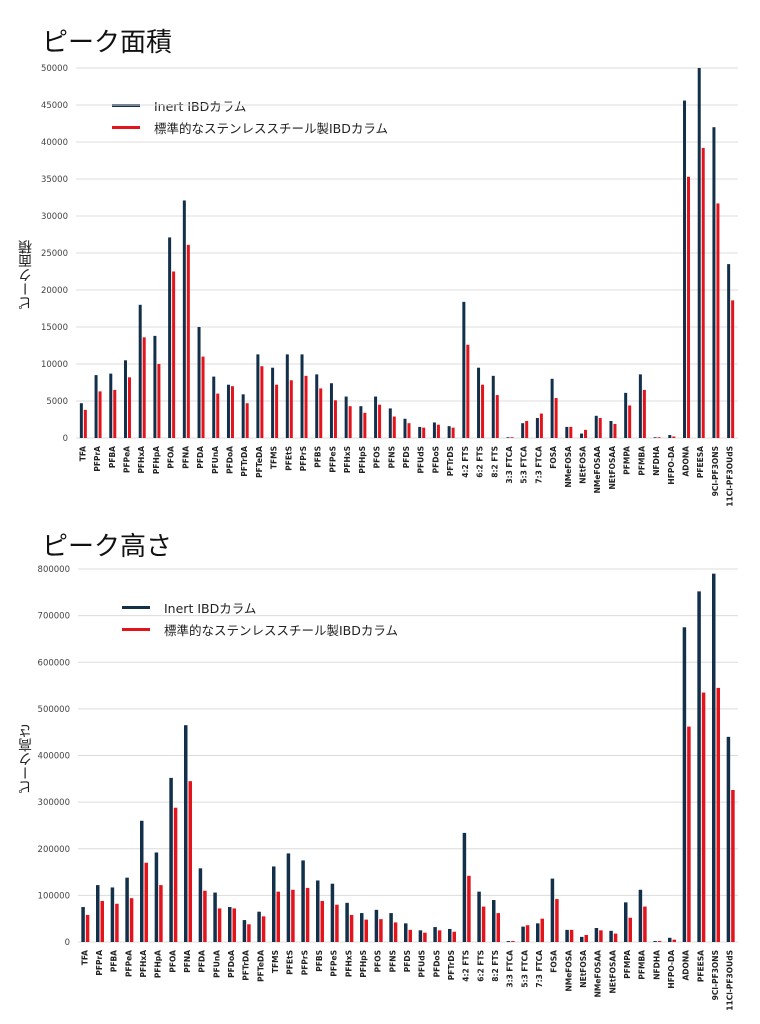 Image resolution: width=760 pixels, height=1024 pixels. What do you see at coordinates (54, 69) in the screenshot?
I see `y-tick-label: 50000` at bounding box center [54, 69].